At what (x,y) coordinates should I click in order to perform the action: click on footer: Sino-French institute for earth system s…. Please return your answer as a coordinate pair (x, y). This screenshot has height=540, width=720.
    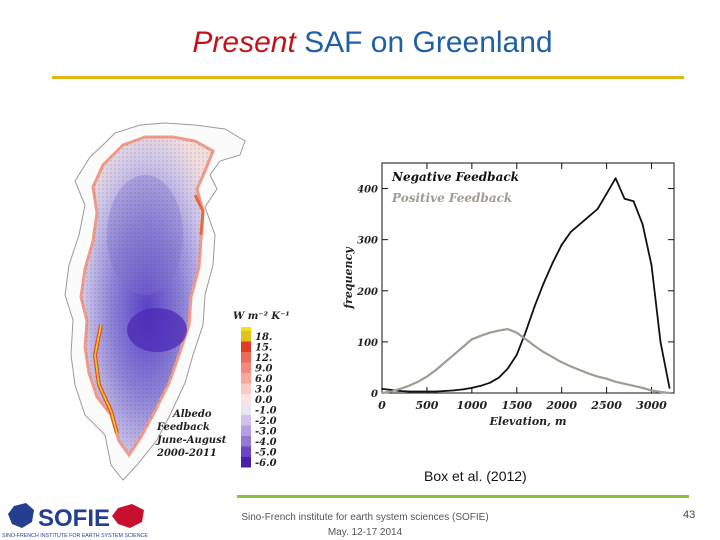
    Looking at the image, I should click on (365, 525).